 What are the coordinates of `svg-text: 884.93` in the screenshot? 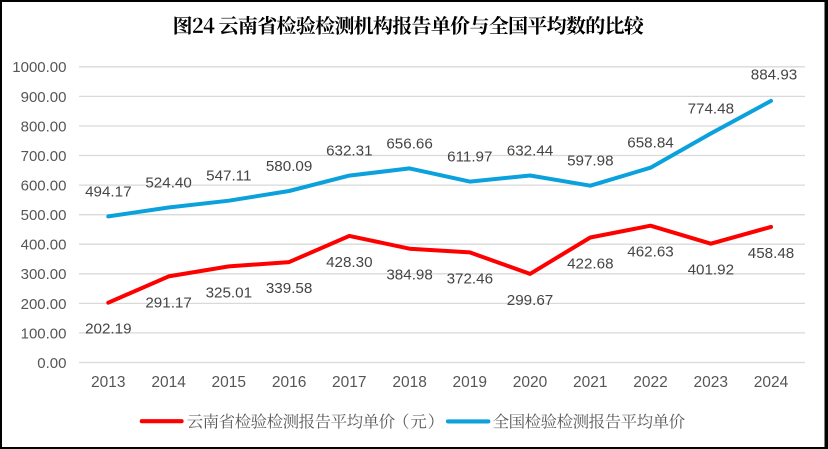 It's located at (774, 75).